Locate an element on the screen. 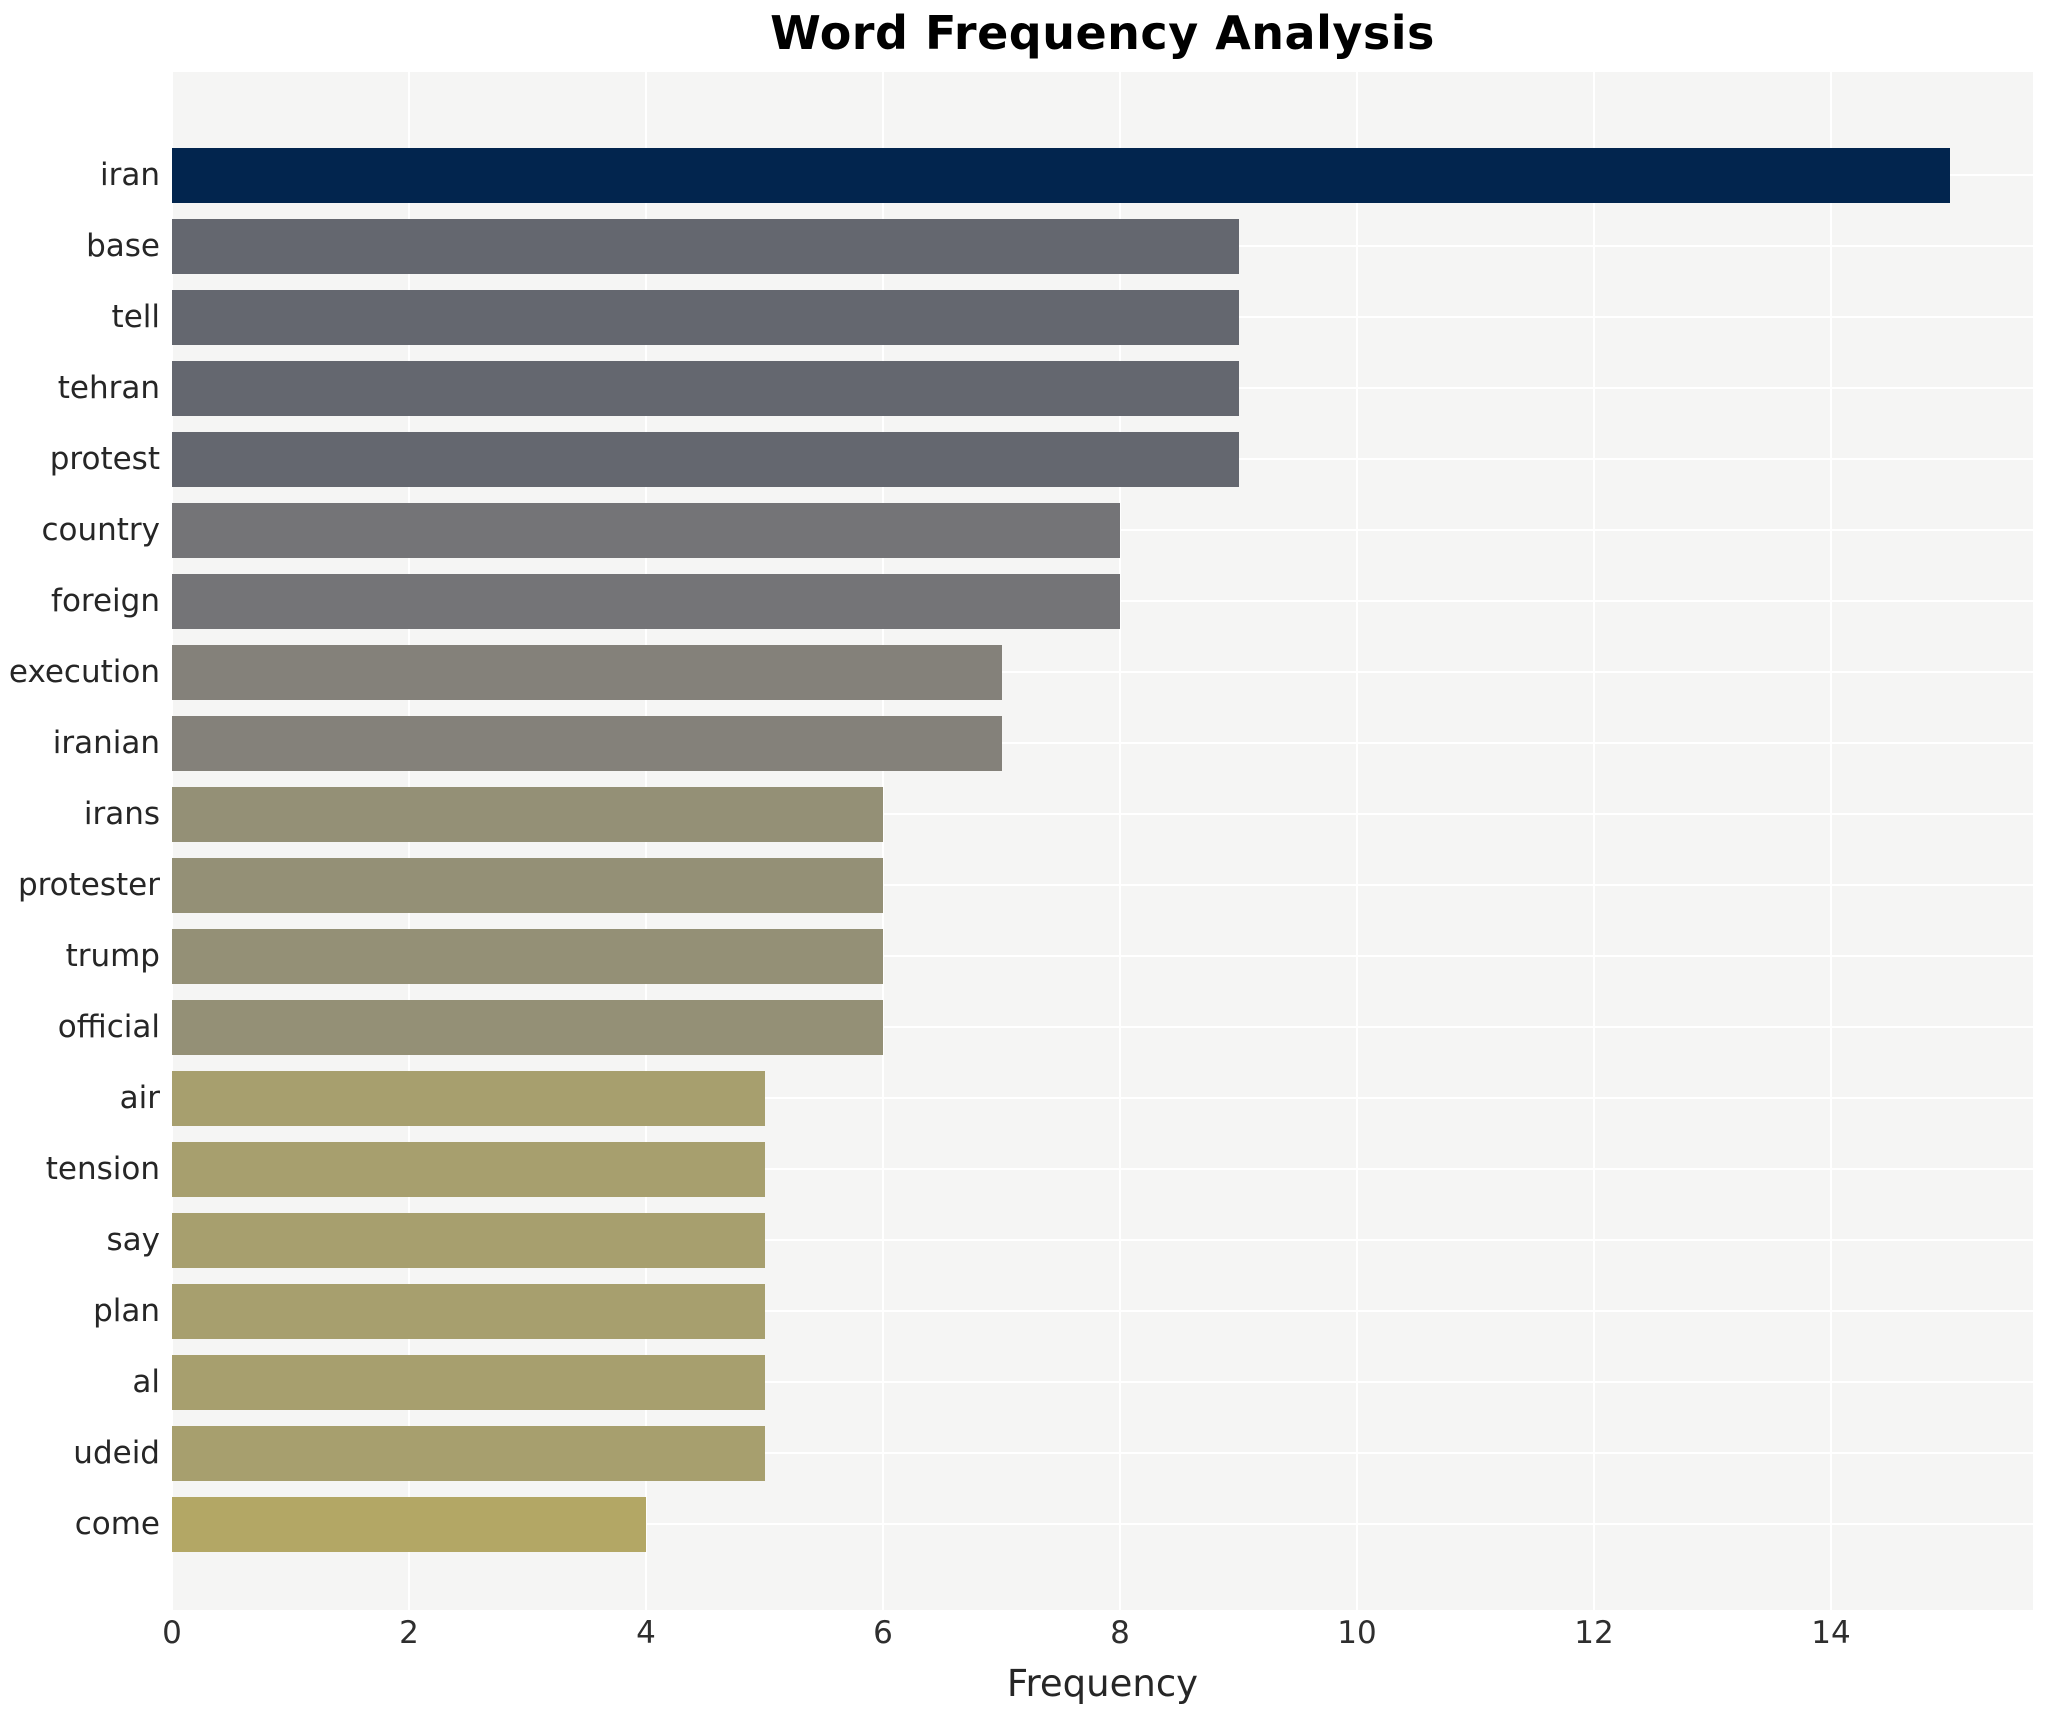 The image size is (2052, 1710). bar-label: protester is located at coordinates (88, 885).